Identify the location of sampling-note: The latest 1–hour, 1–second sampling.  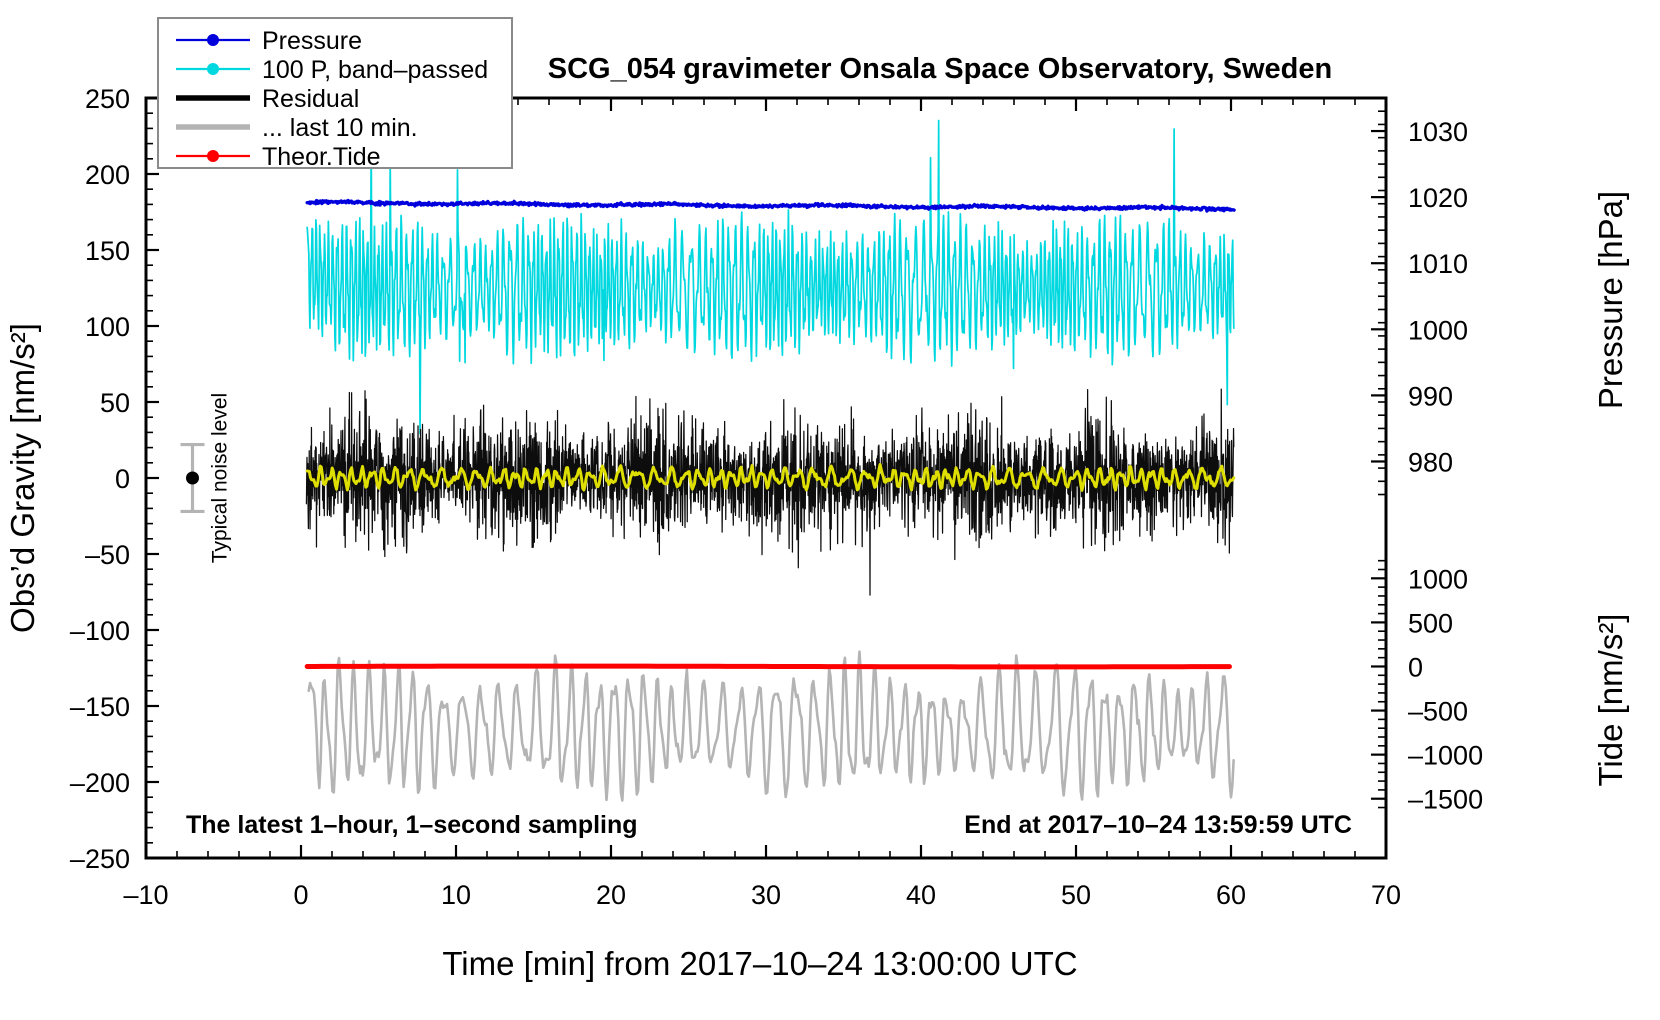
(412, 825).